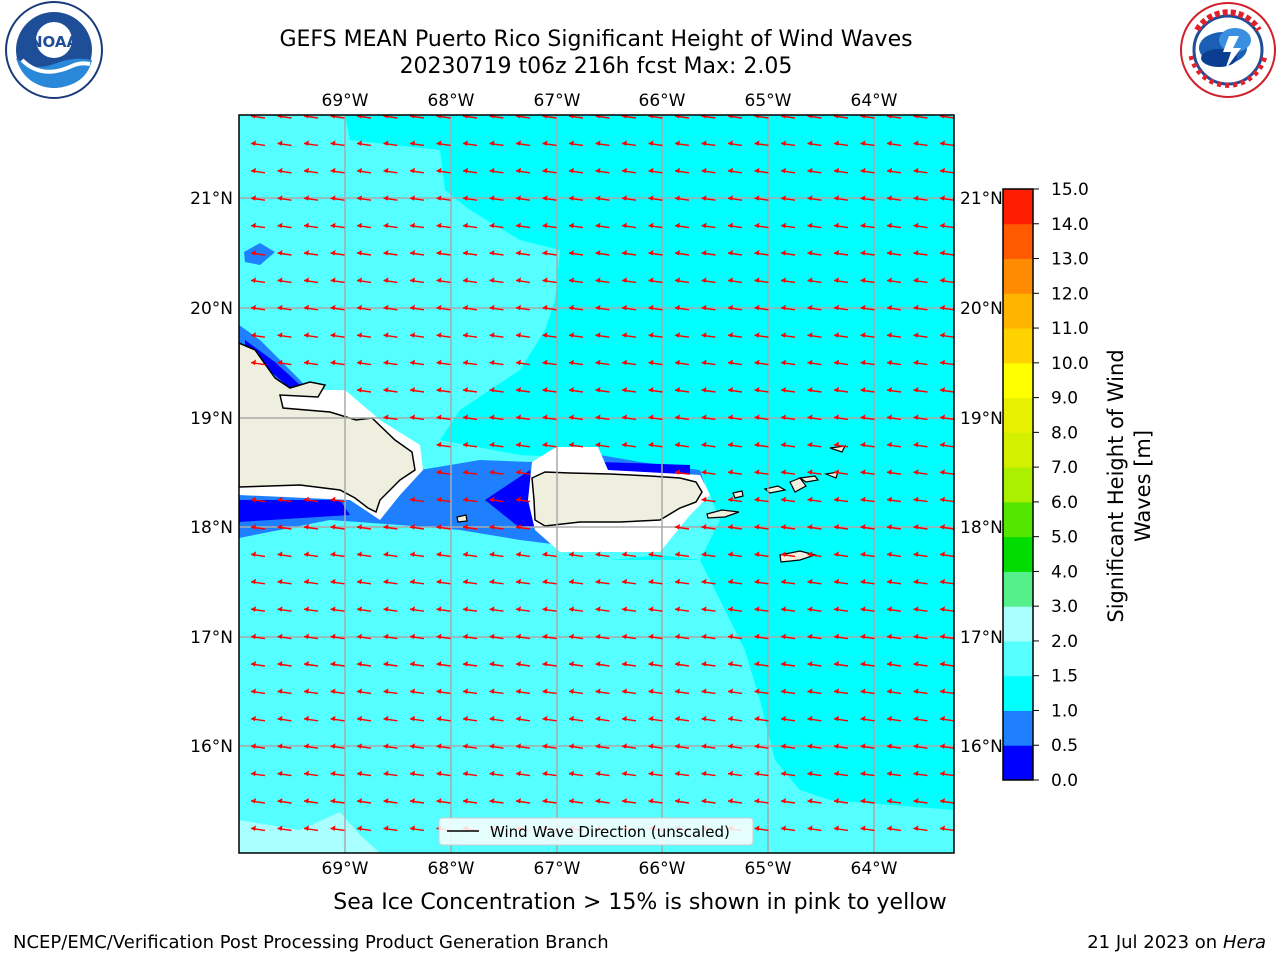  Describe the element at coordinates (981, 473) in the screenshot. I see `lat-labels-right: 21°N 20°N 19°N 18°N 17°N 16°N` at that location.